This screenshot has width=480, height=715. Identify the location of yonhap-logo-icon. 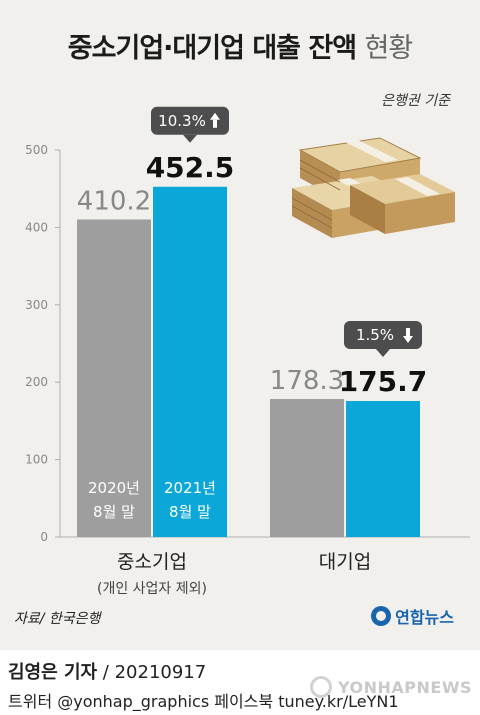
(381, 616).